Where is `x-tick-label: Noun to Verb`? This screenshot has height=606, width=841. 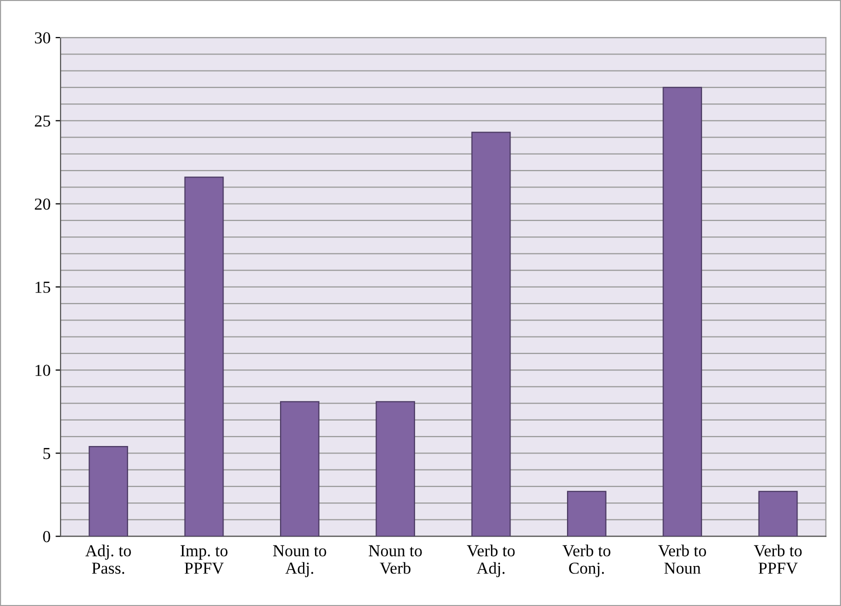
x-tick-label: Noun to Verb is located at coordinates (395, 559).